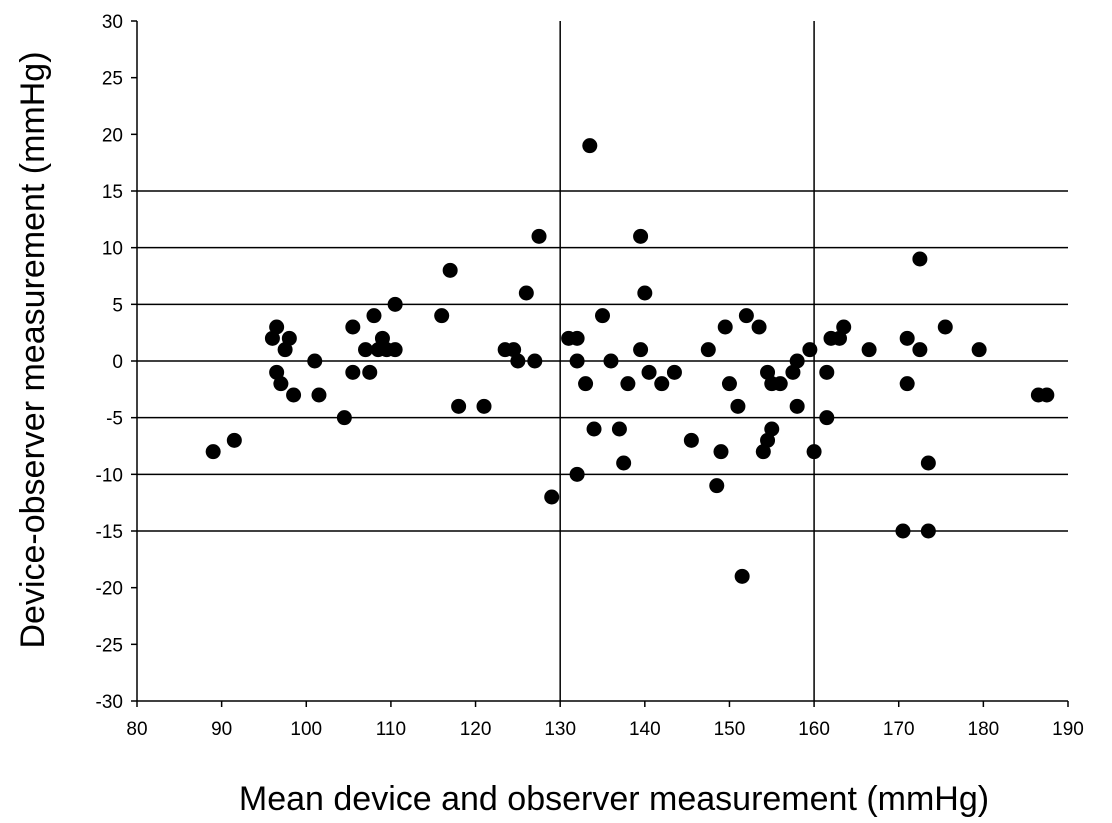  What do you see at coordinates (645, 729) in the screenshot?
I see `x-axis-tick-label: 140` at bounding box center [645, 729].